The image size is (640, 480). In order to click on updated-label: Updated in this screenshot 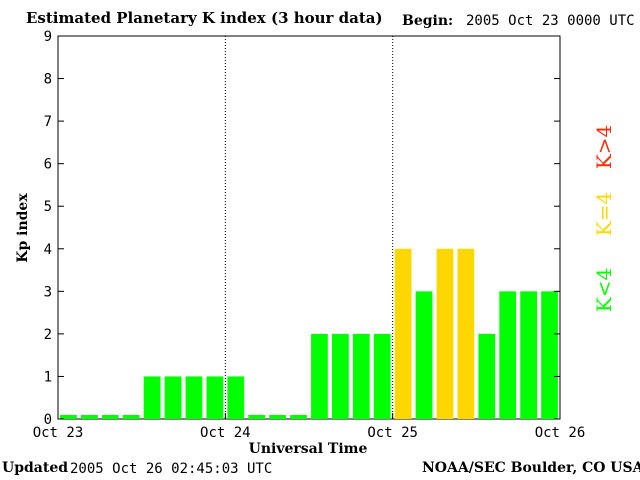, I will do `click(35, 468)`.